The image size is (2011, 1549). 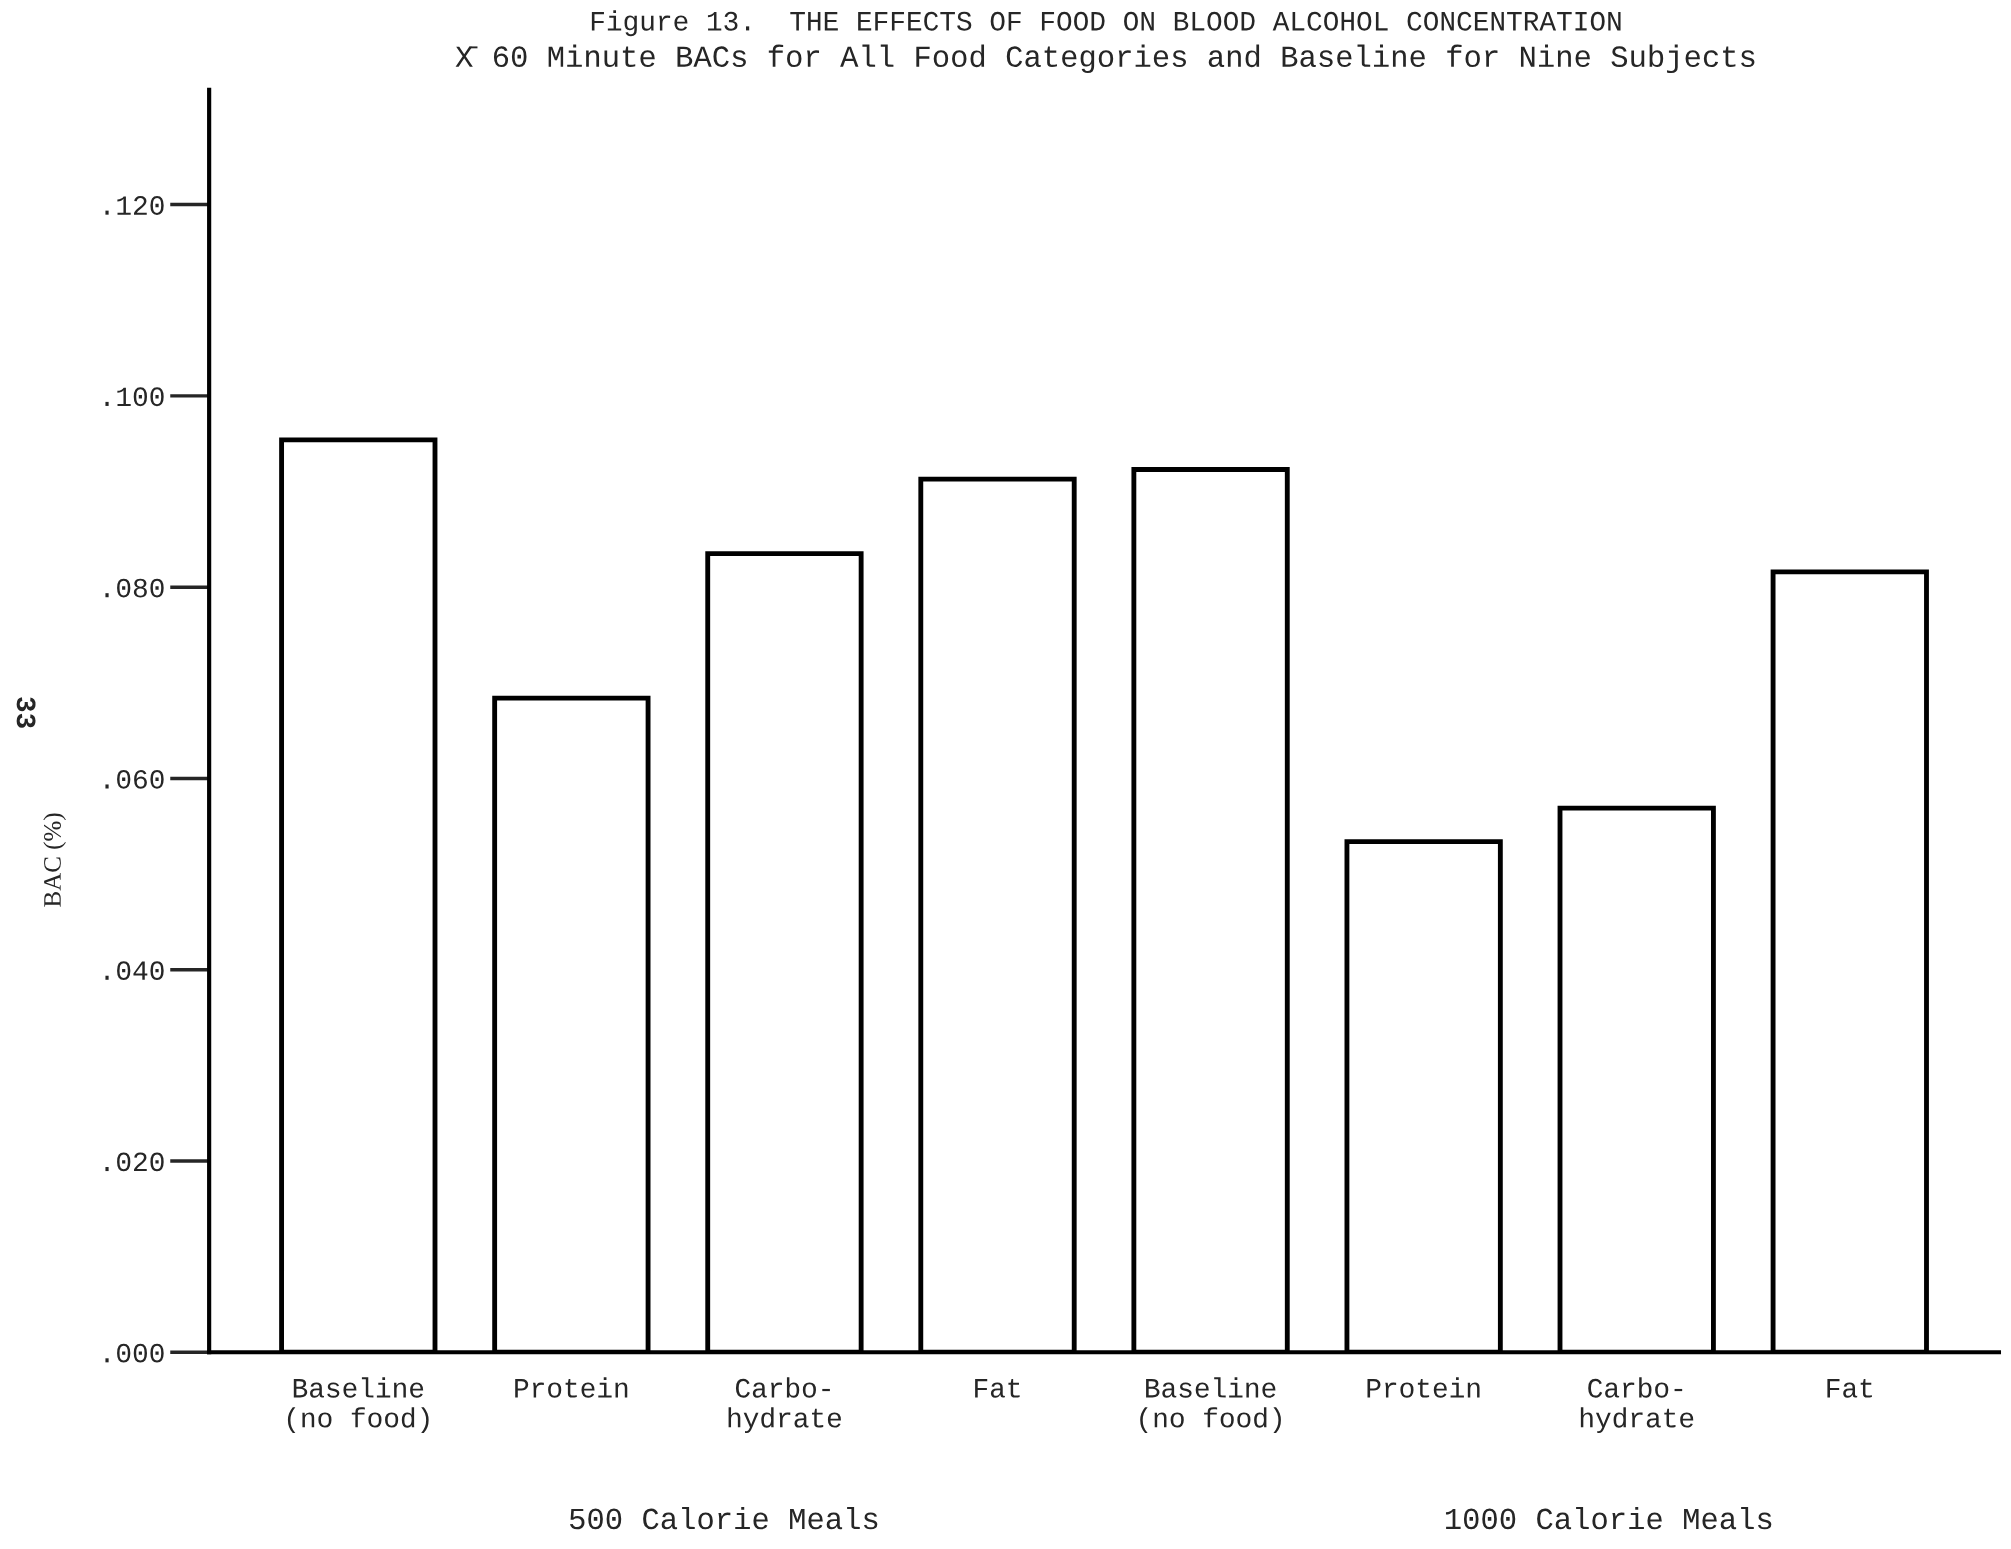 What do you see at coordinates (1105, 59) in the screenshot?
I see `chart-subtitle: X̄ 60 Minute BACs for All Food Categories and Baseline for Nine Subjects` at bounding box center [1105, 59].